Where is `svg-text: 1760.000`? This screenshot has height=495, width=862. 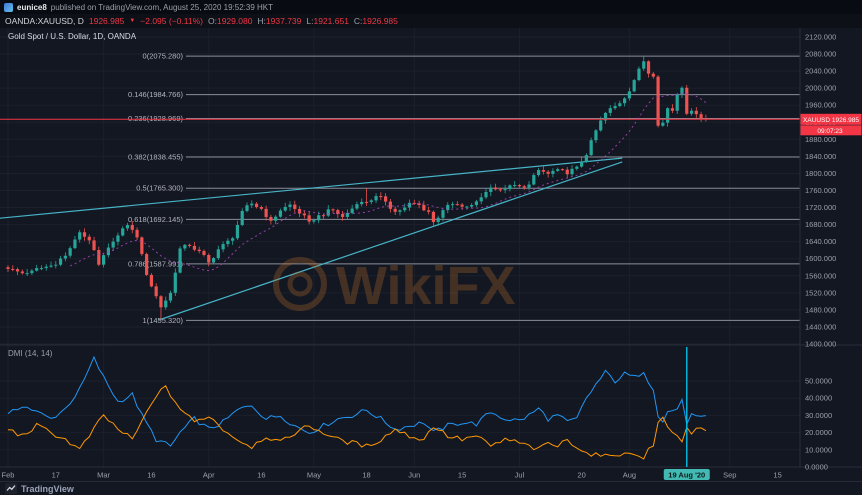
svg-text: 1760.000 is located at coordinates (820, 190).